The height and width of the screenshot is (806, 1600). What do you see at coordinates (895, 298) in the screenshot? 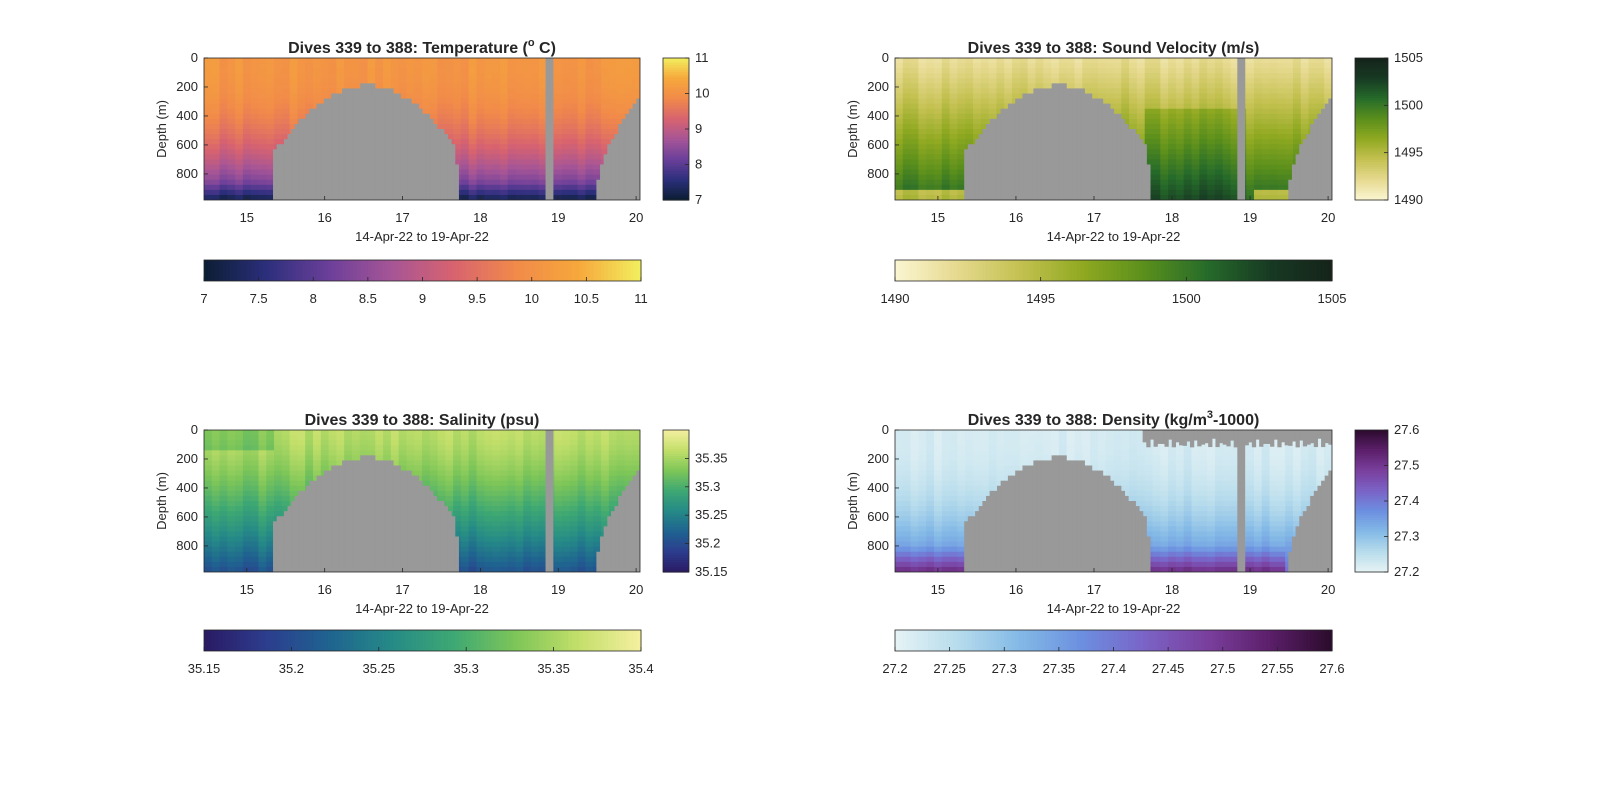
I see `colorbar-tick-label: 1490` at bounding box center [895, 298].